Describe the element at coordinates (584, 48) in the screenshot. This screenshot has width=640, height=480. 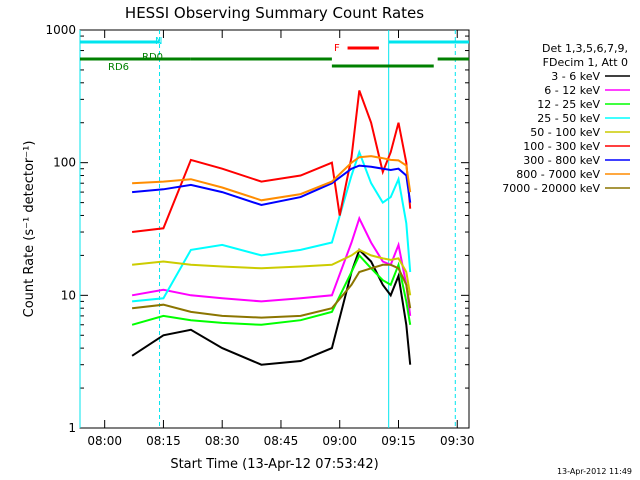
I see `legend-header-1: Det 1,3,5,6,7,9,` at that location.